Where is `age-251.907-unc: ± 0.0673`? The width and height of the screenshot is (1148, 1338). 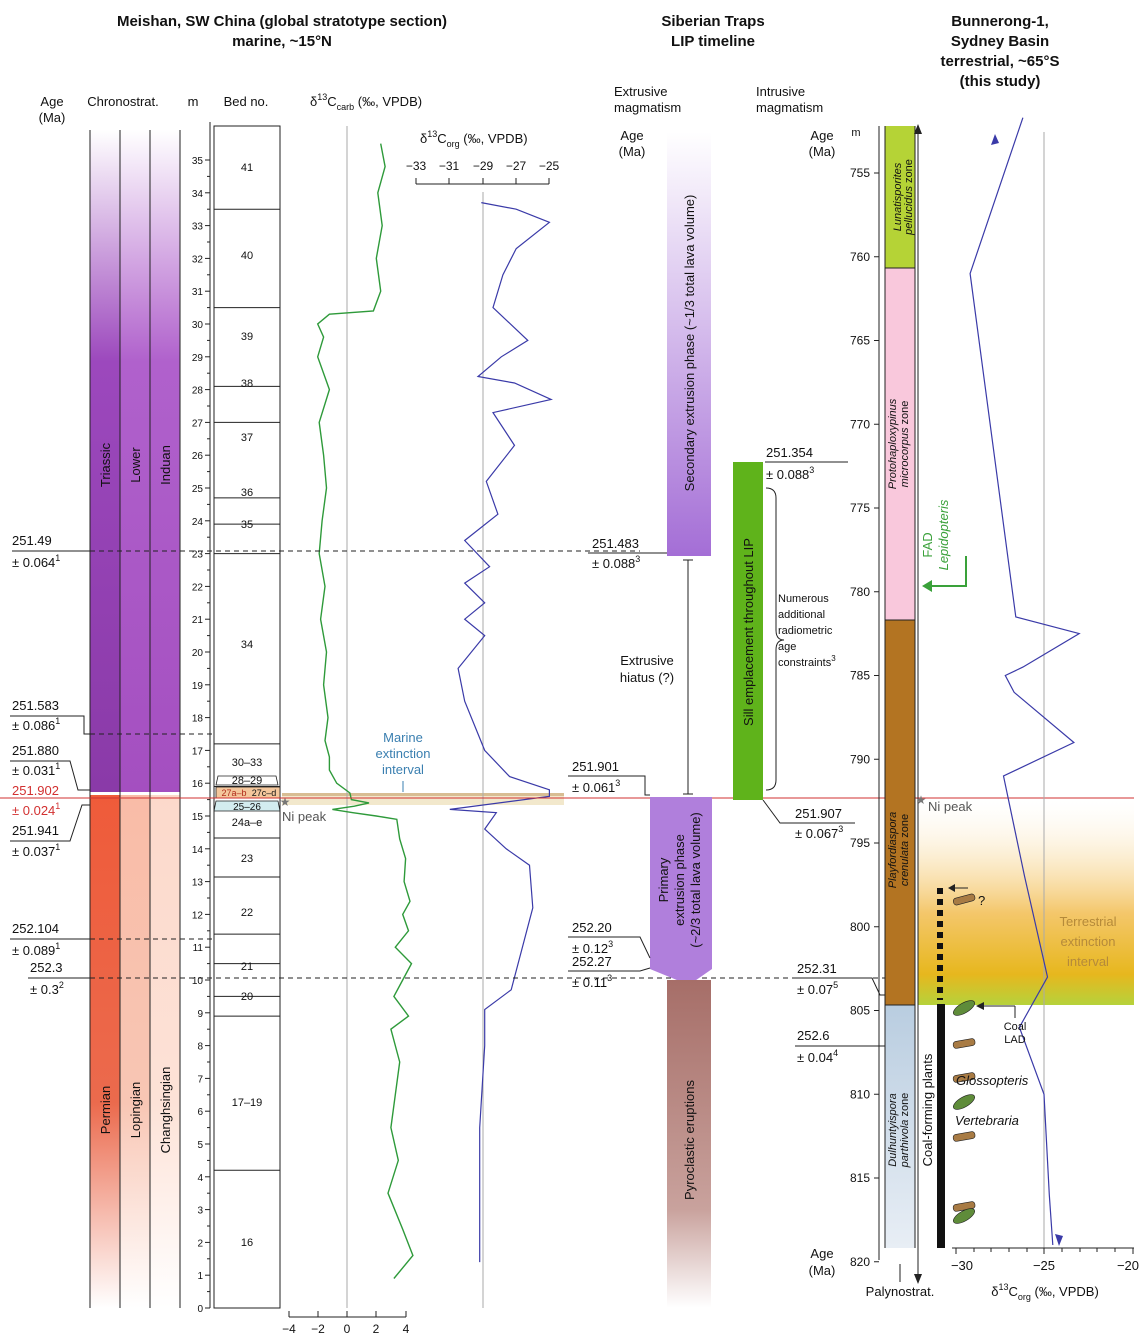
age-251.907-unc: ± 0.0673 is located at coordinates (819, 832).